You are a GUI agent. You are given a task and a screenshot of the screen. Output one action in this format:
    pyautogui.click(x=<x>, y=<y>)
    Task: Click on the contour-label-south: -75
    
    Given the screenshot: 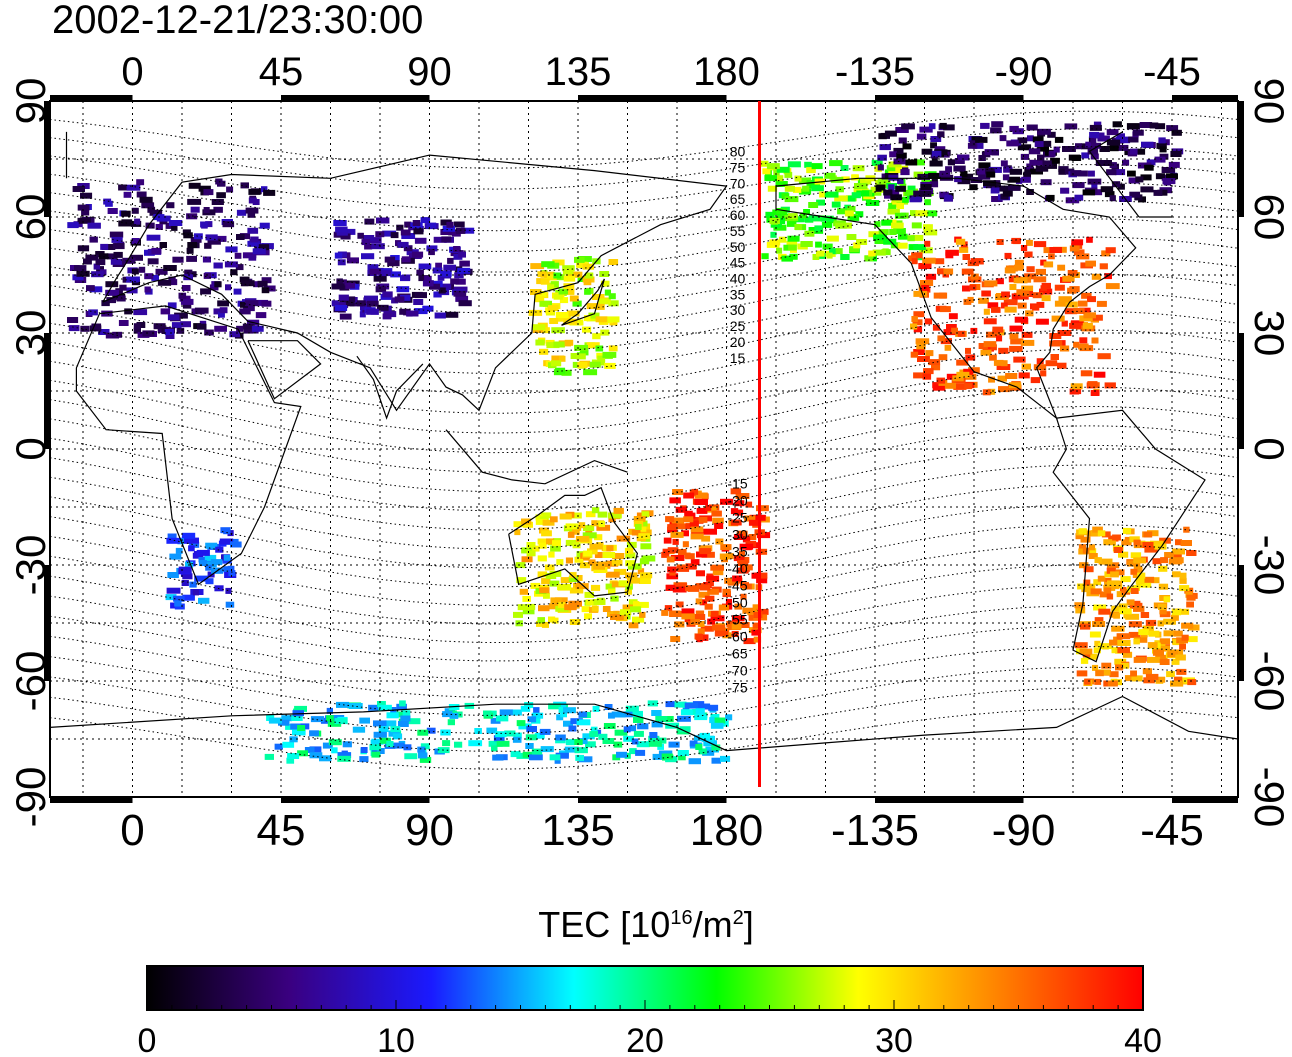 What is the action you would take?
    pyautogui.click(x=737, y=688)
    